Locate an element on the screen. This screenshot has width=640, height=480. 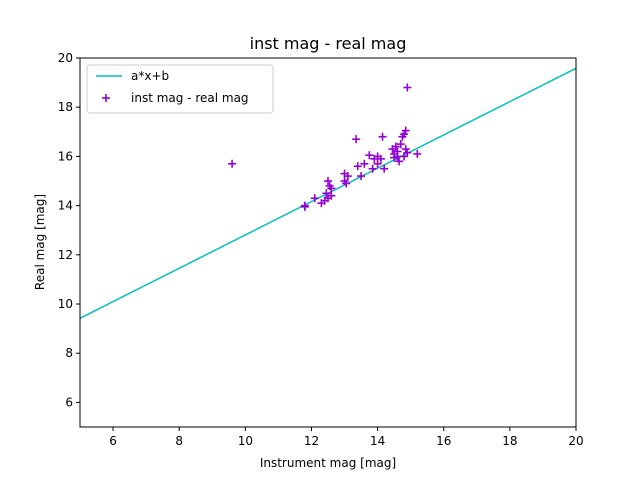
legend: a*x+b inst mag - real mag is located at coordinates (180, 89).